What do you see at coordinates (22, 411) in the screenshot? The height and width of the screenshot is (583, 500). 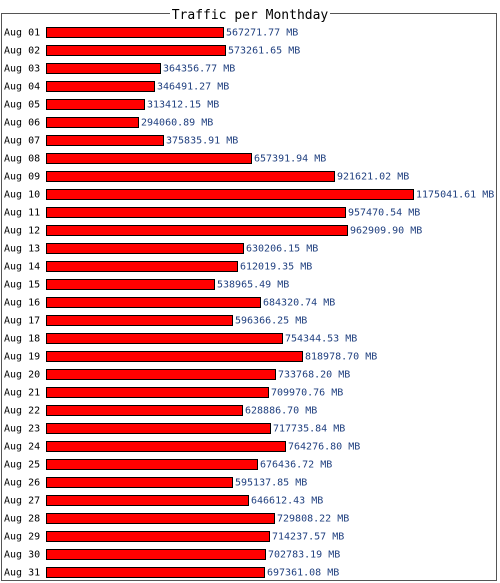 I see `category-label: Aug 22` at bounding box center [22, 411].